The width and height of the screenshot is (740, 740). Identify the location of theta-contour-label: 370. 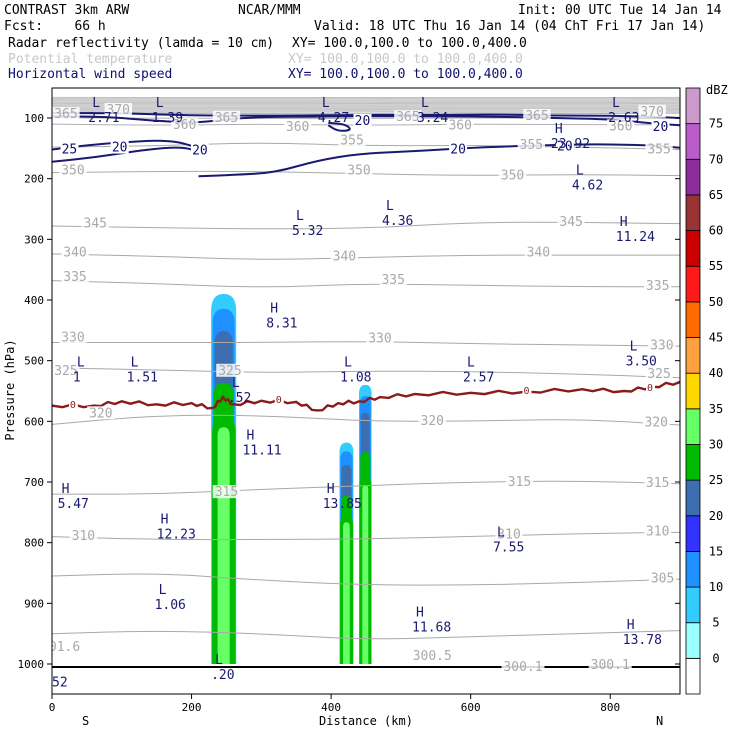
(651, 112).